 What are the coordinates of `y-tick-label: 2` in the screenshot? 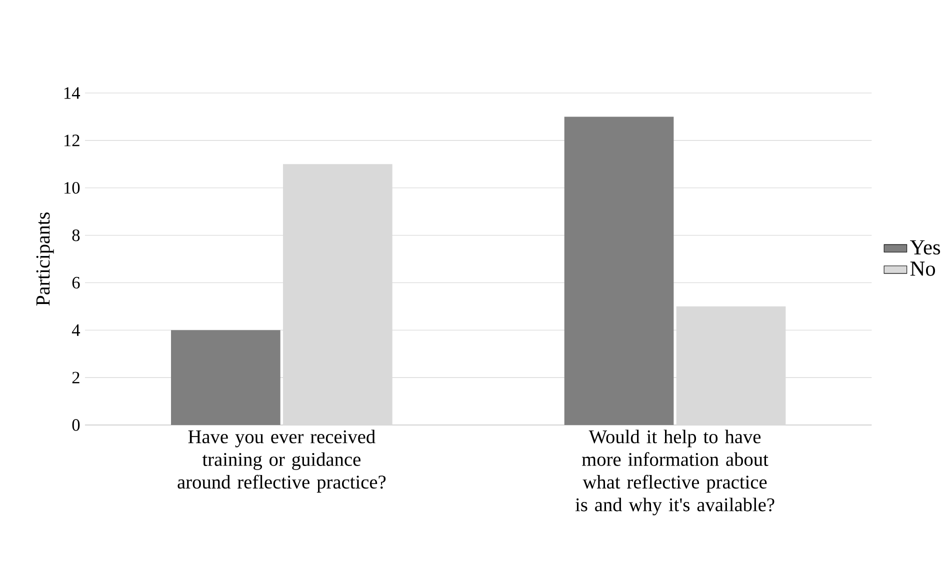 It's located at (76, 378).